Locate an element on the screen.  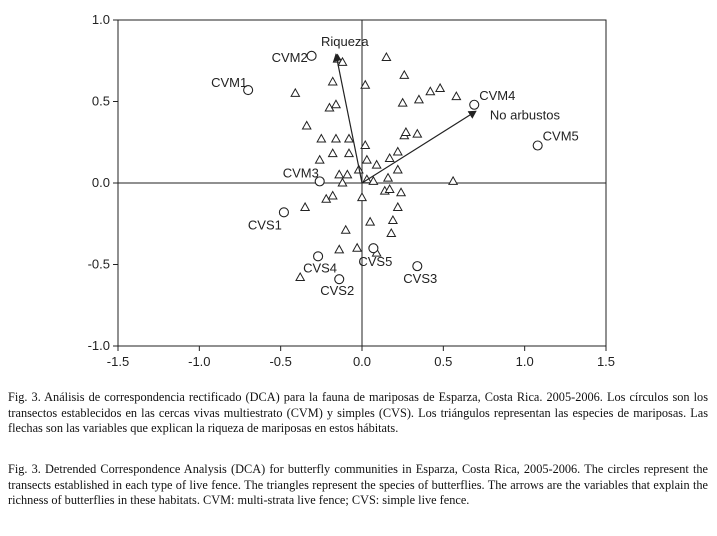
x-tick-label: 1.5 is located at coordinates (606, 361).